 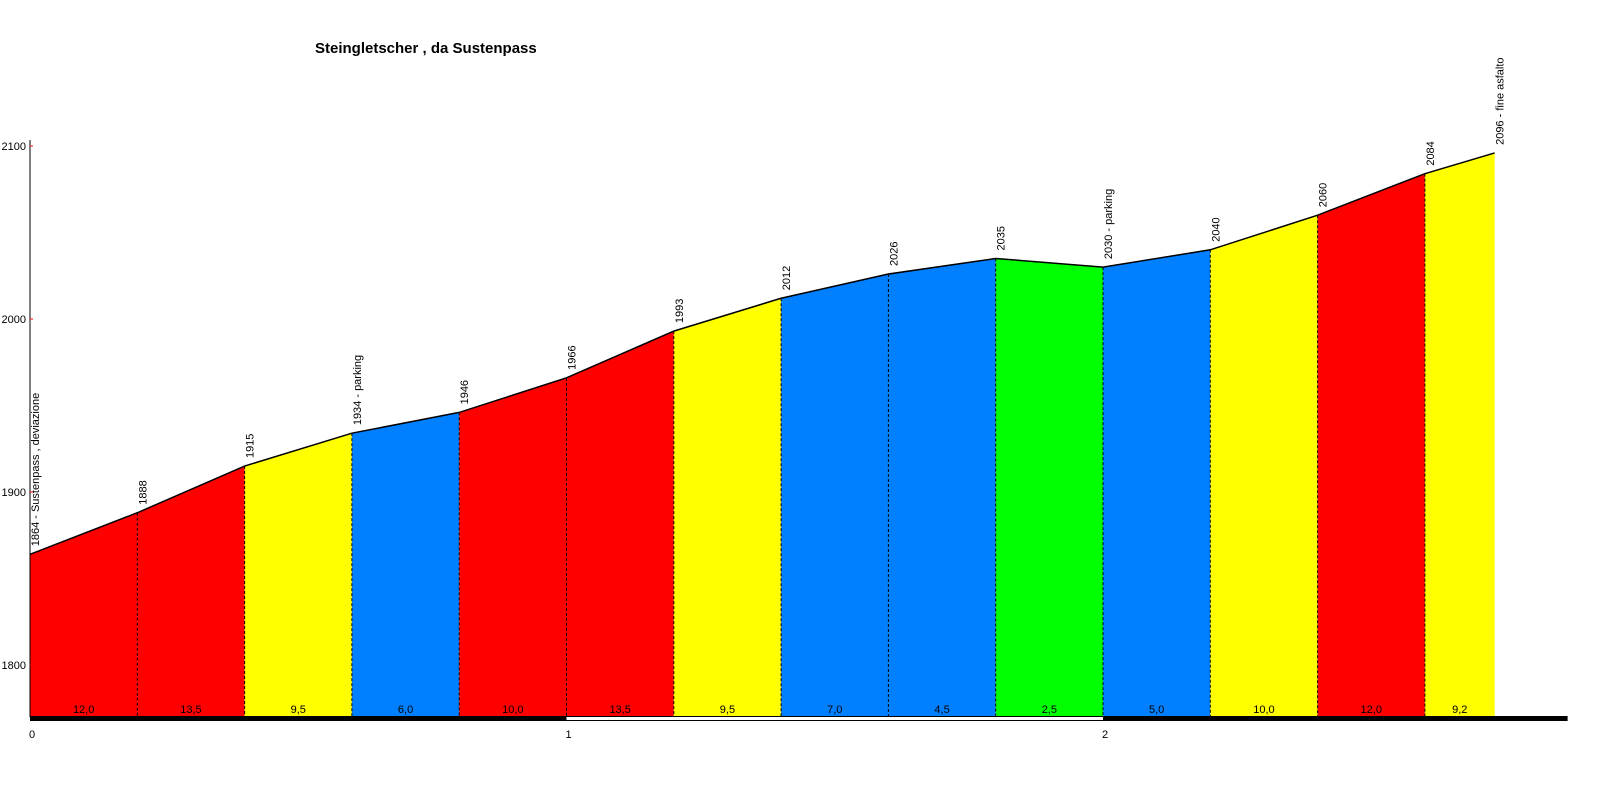 I want to click on elevation-label: 2026, so click(x=894, y=254).